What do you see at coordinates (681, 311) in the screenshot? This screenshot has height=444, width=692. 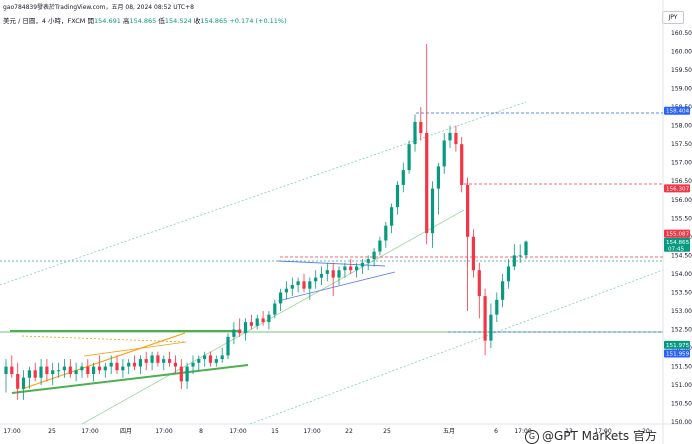 I see `price-tick-label: 153.000` at bounding box center [681, 311].